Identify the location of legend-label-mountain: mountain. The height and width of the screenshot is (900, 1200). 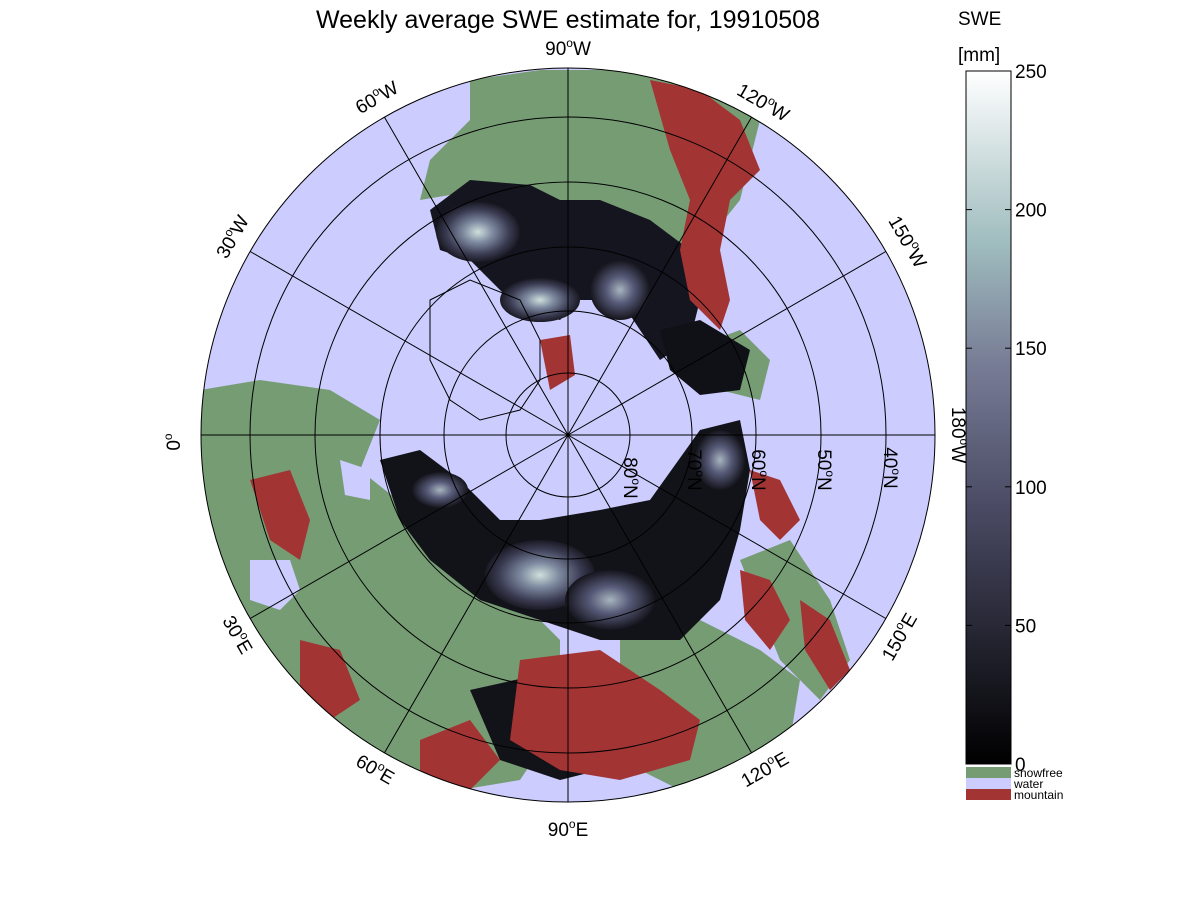
(1038, 795).